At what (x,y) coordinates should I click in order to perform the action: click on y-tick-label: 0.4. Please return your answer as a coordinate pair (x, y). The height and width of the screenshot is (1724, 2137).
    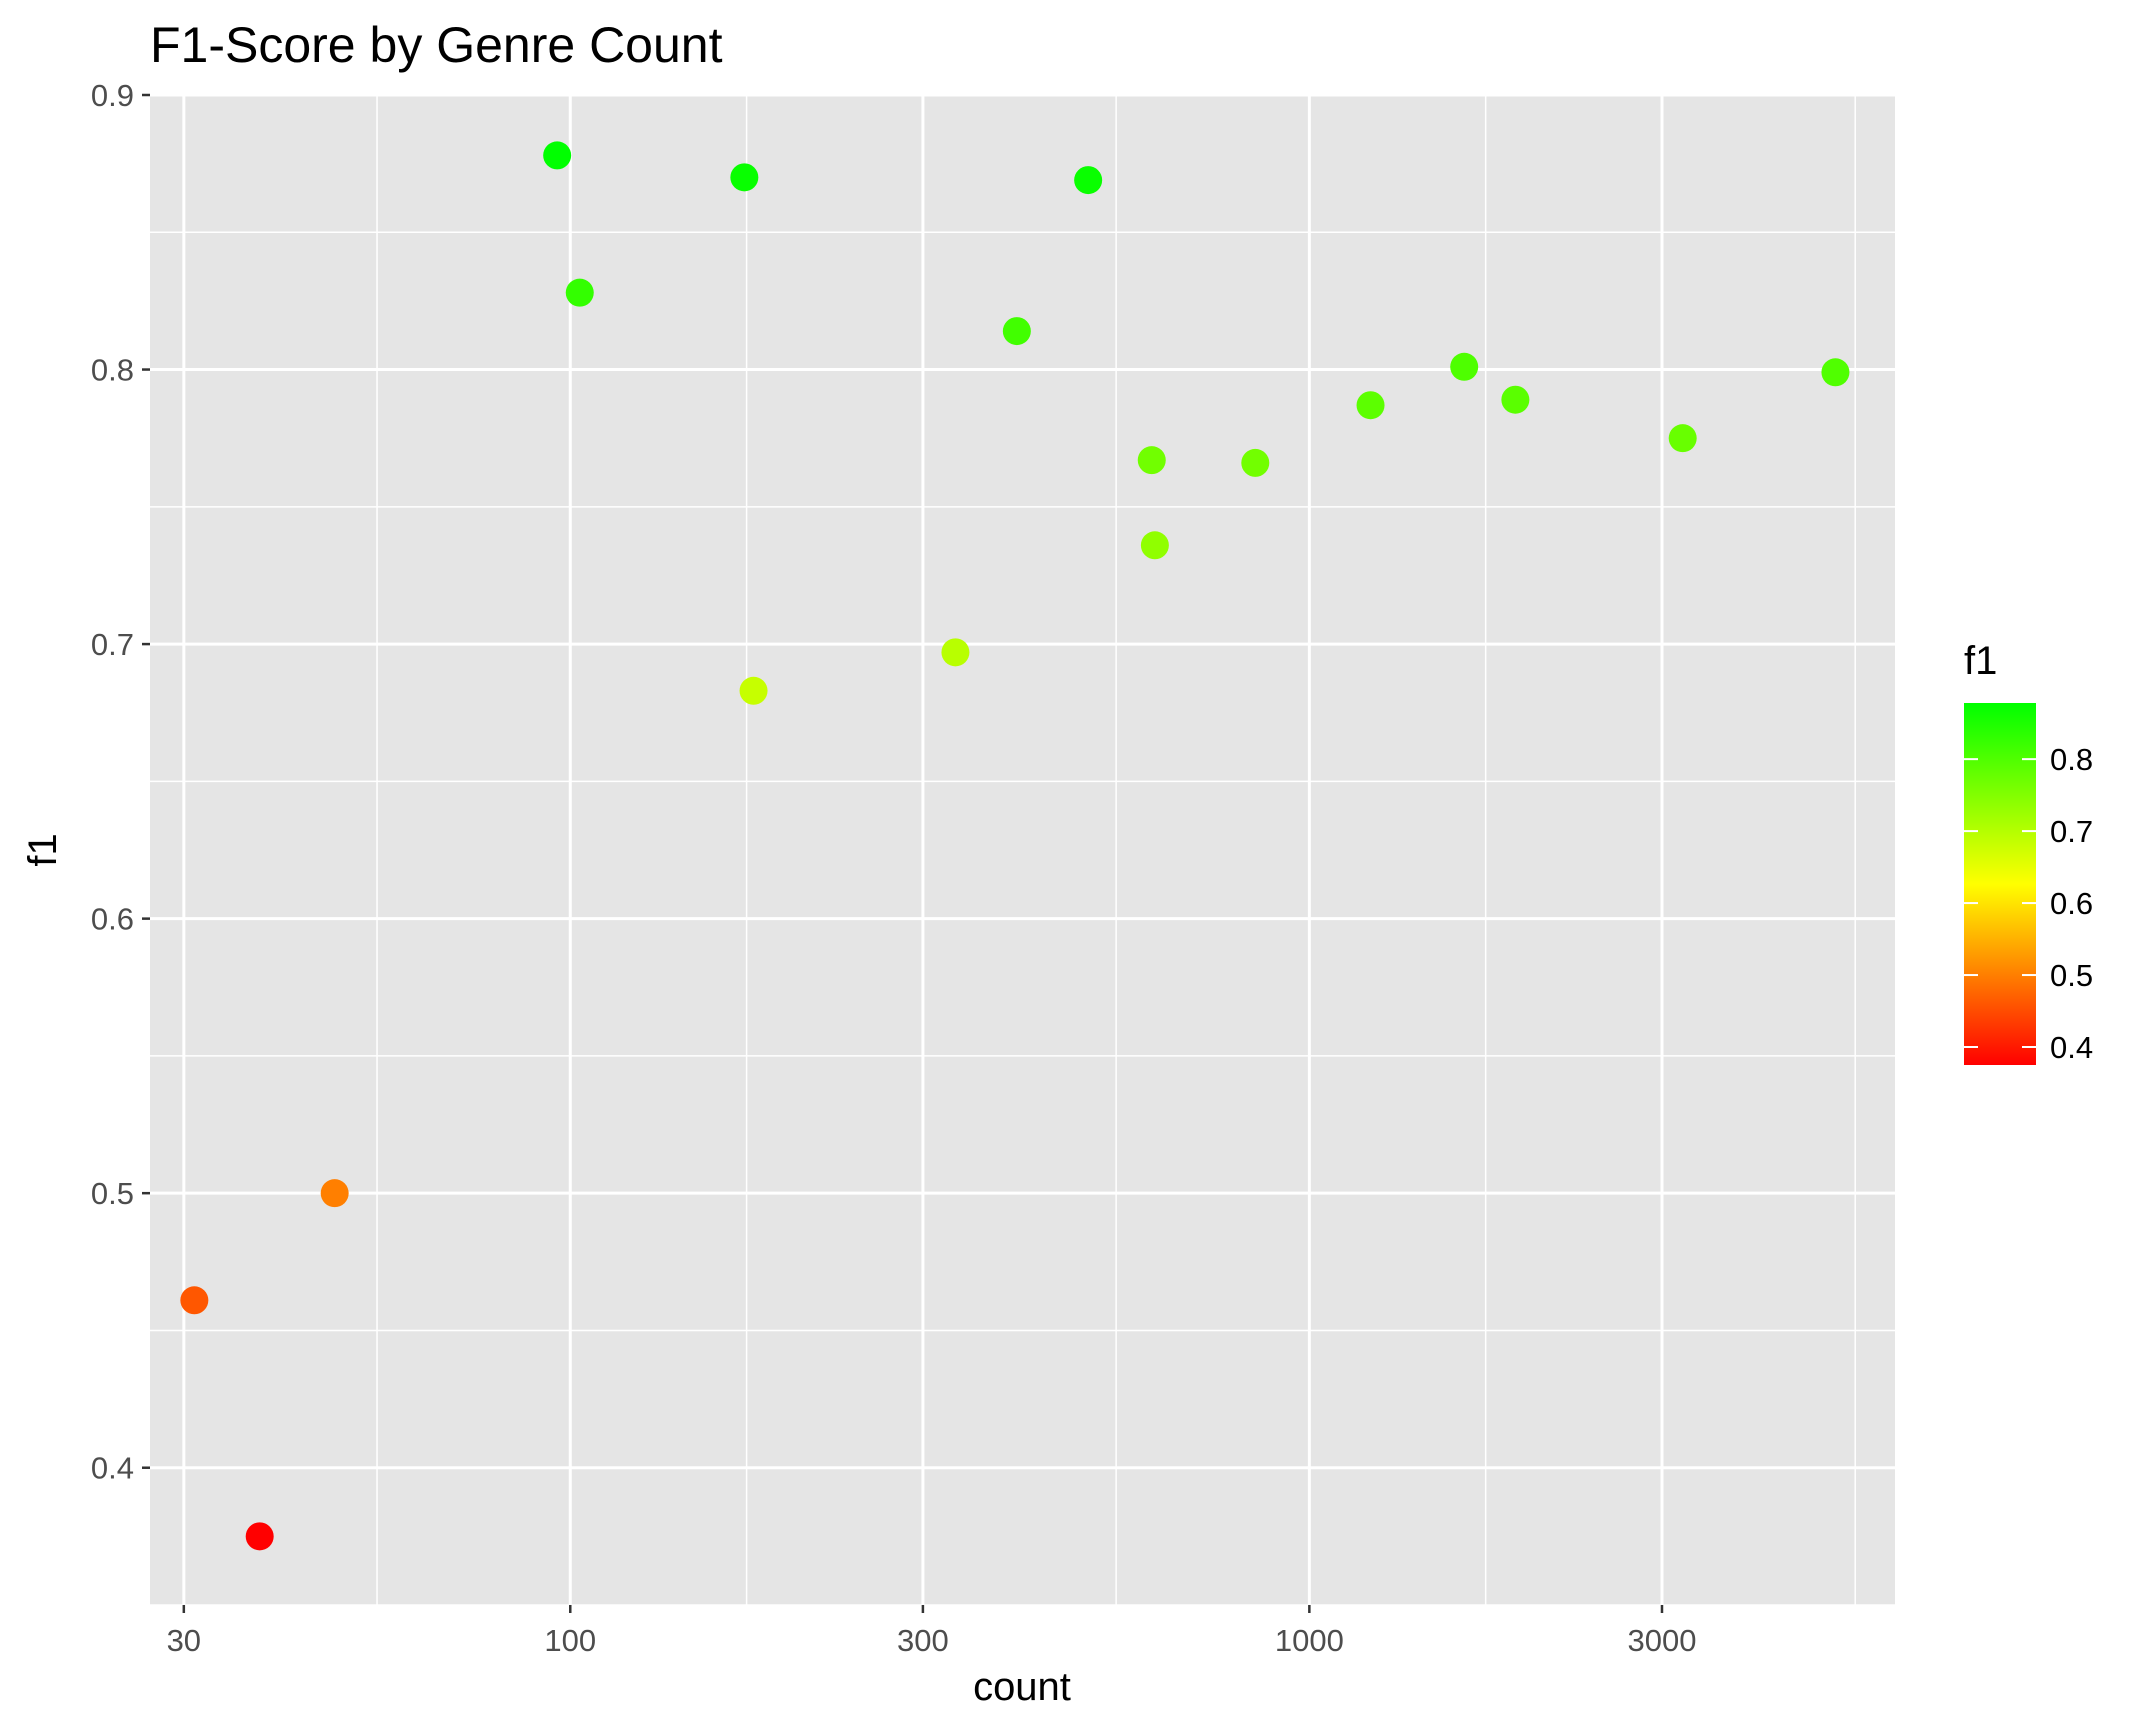
    Looking at the image, I should click on (112, 1468).